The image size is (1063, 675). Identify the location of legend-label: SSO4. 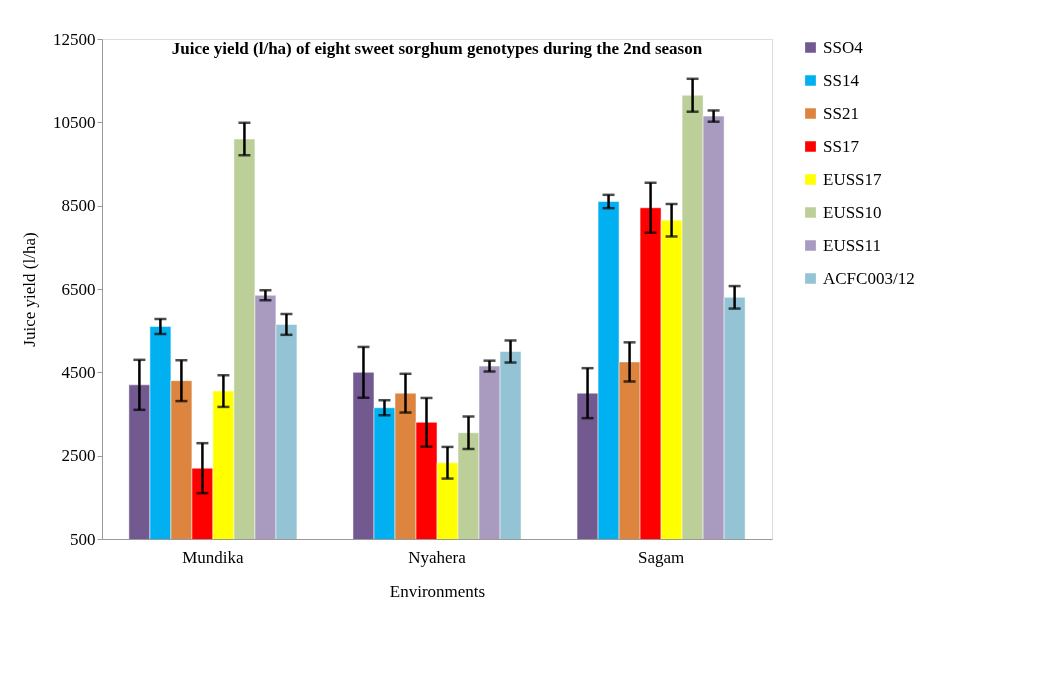
(843, 47).